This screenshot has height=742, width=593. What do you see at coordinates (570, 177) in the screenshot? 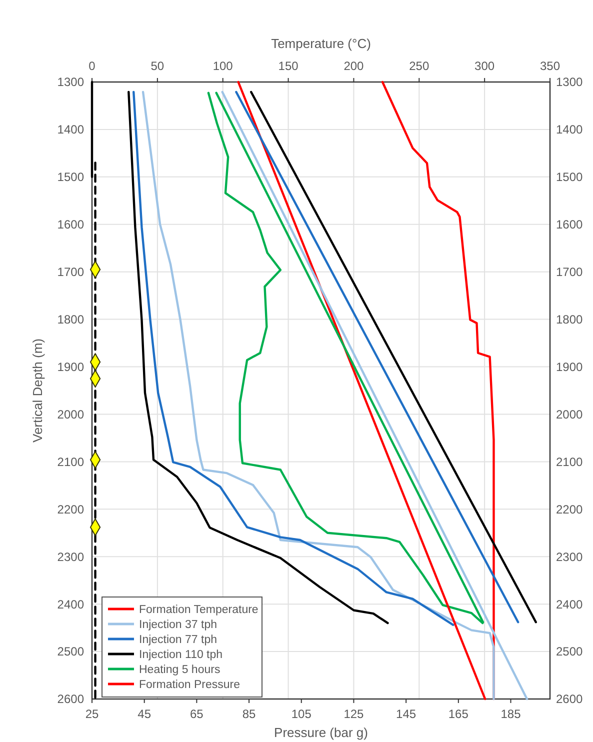
I see `y2-tick-label: 1500` at bounding box center [570, 177].